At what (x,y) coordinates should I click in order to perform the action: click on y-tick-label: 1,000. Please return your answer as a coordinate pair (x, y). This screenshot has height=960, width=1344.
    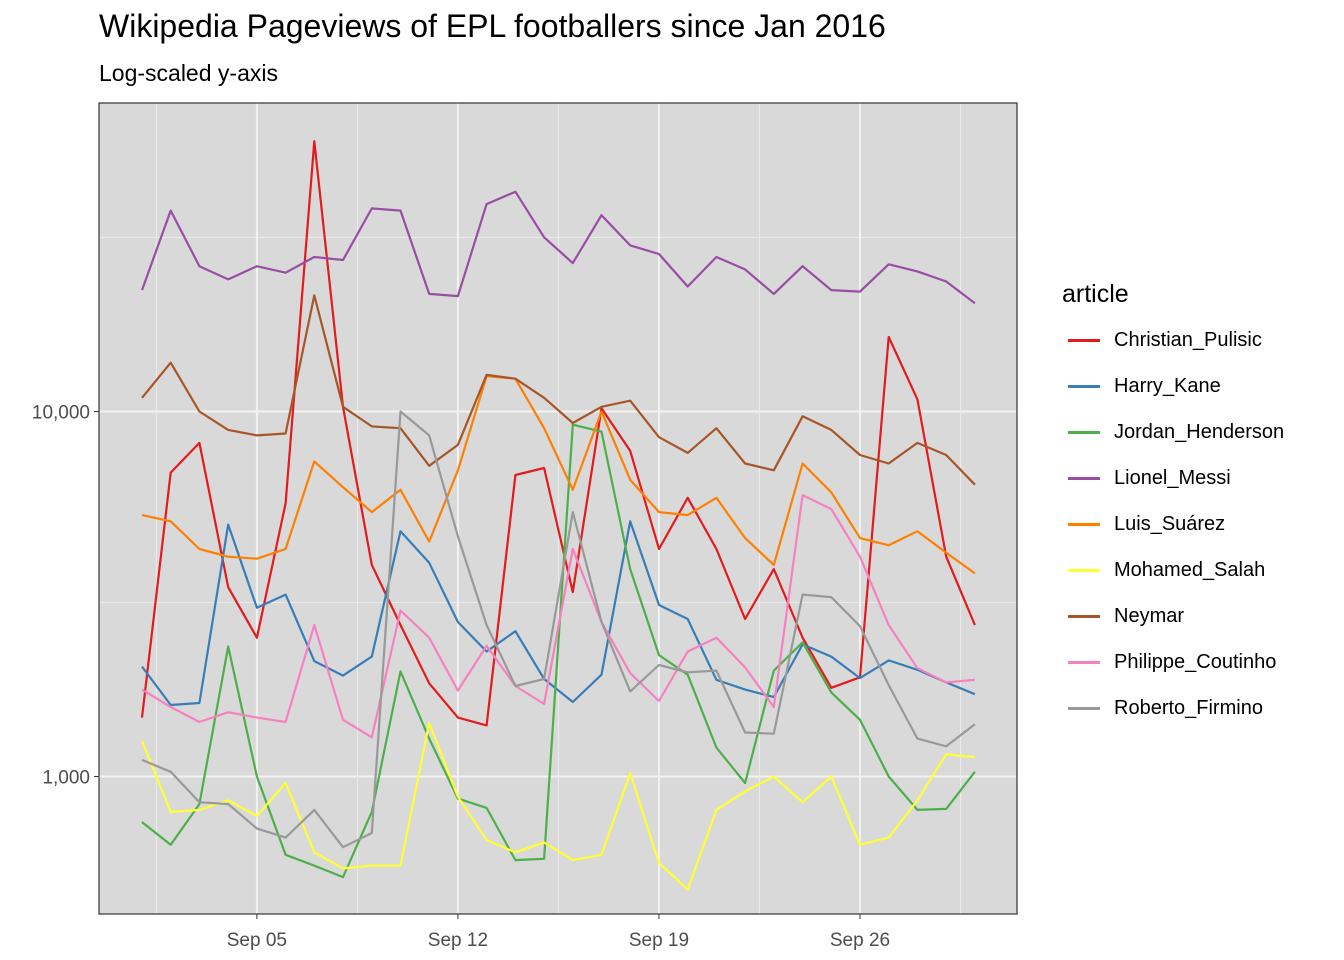
    Looking at the image, I should click on (66, 777).